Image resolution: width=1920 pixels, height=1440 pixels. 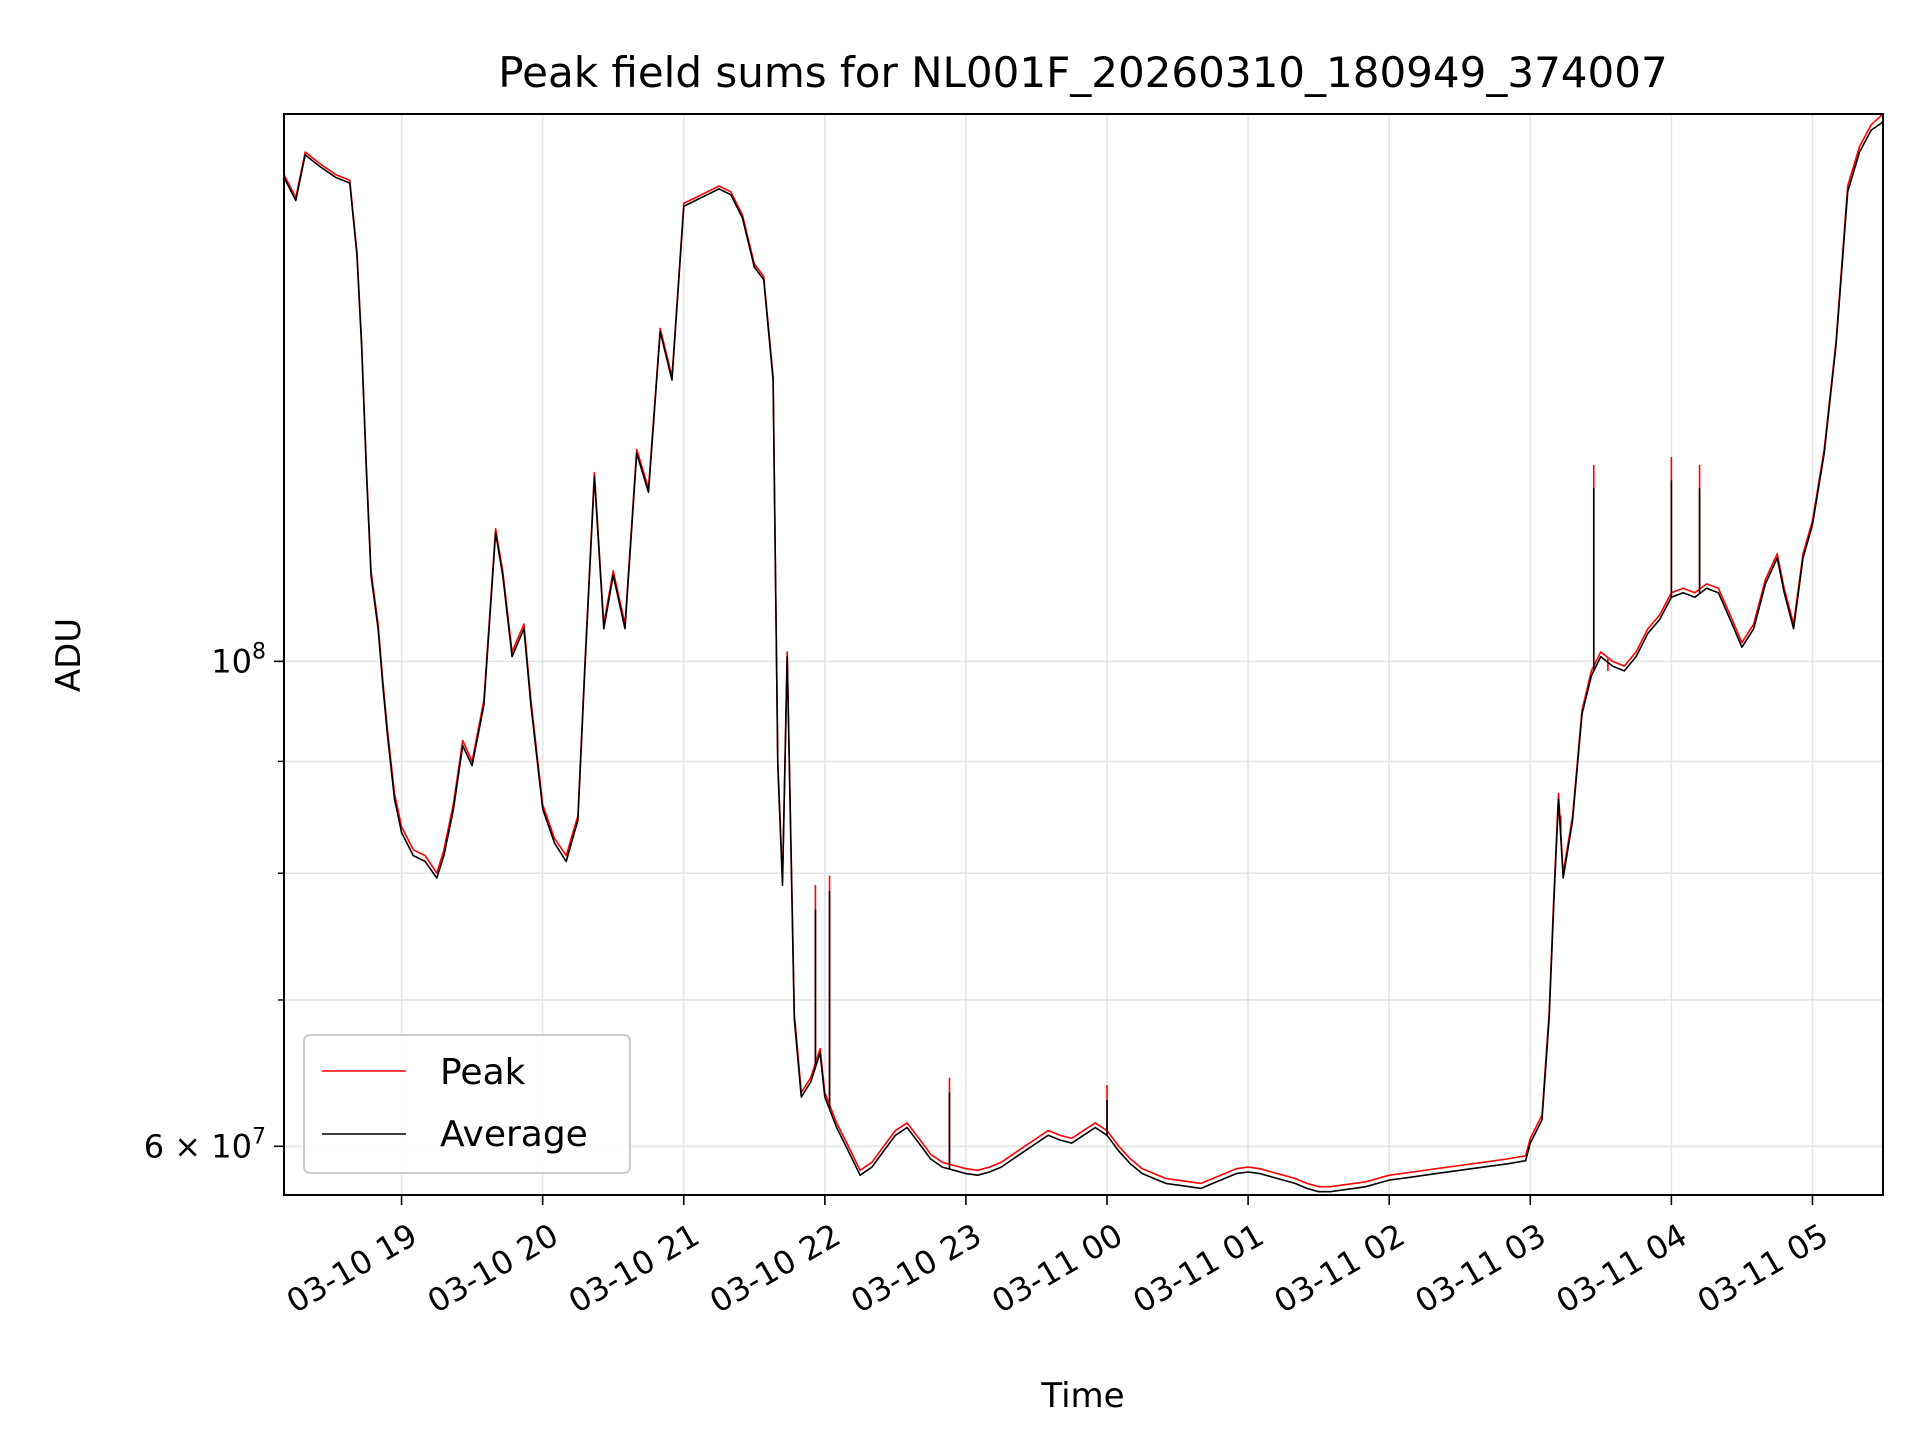 I want to click on legend: Peak Average, so click(x=467, y=1104).